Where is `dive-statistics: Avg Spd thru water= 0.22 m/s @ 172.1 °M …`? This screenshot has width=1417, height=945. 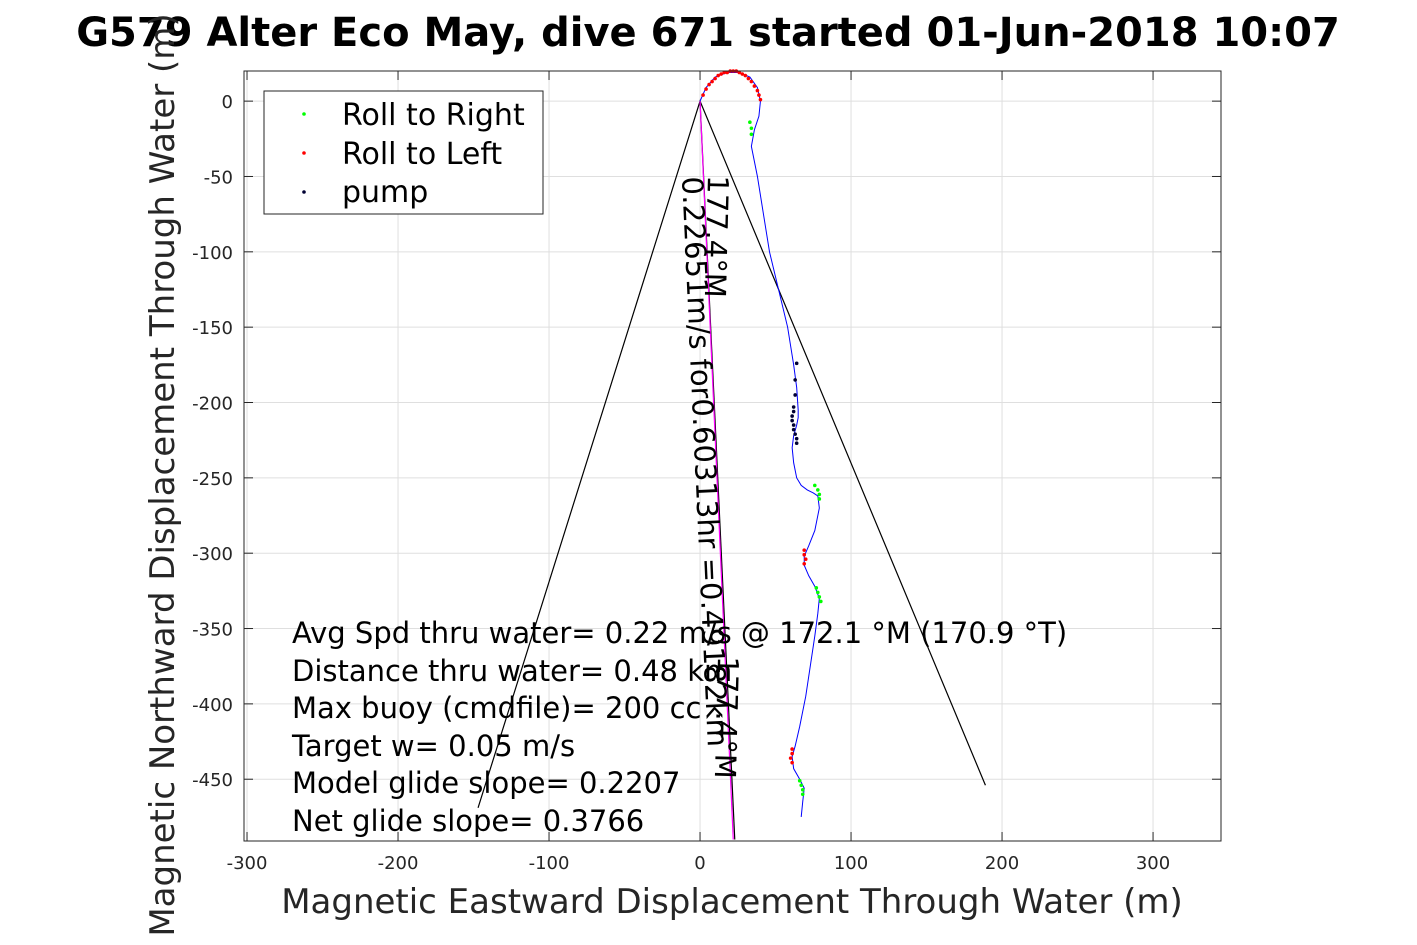 dive-statistics: Avg Spd thru water= 0.22 m/s @ 172.1 °M … is located at coordinates (679, 727).